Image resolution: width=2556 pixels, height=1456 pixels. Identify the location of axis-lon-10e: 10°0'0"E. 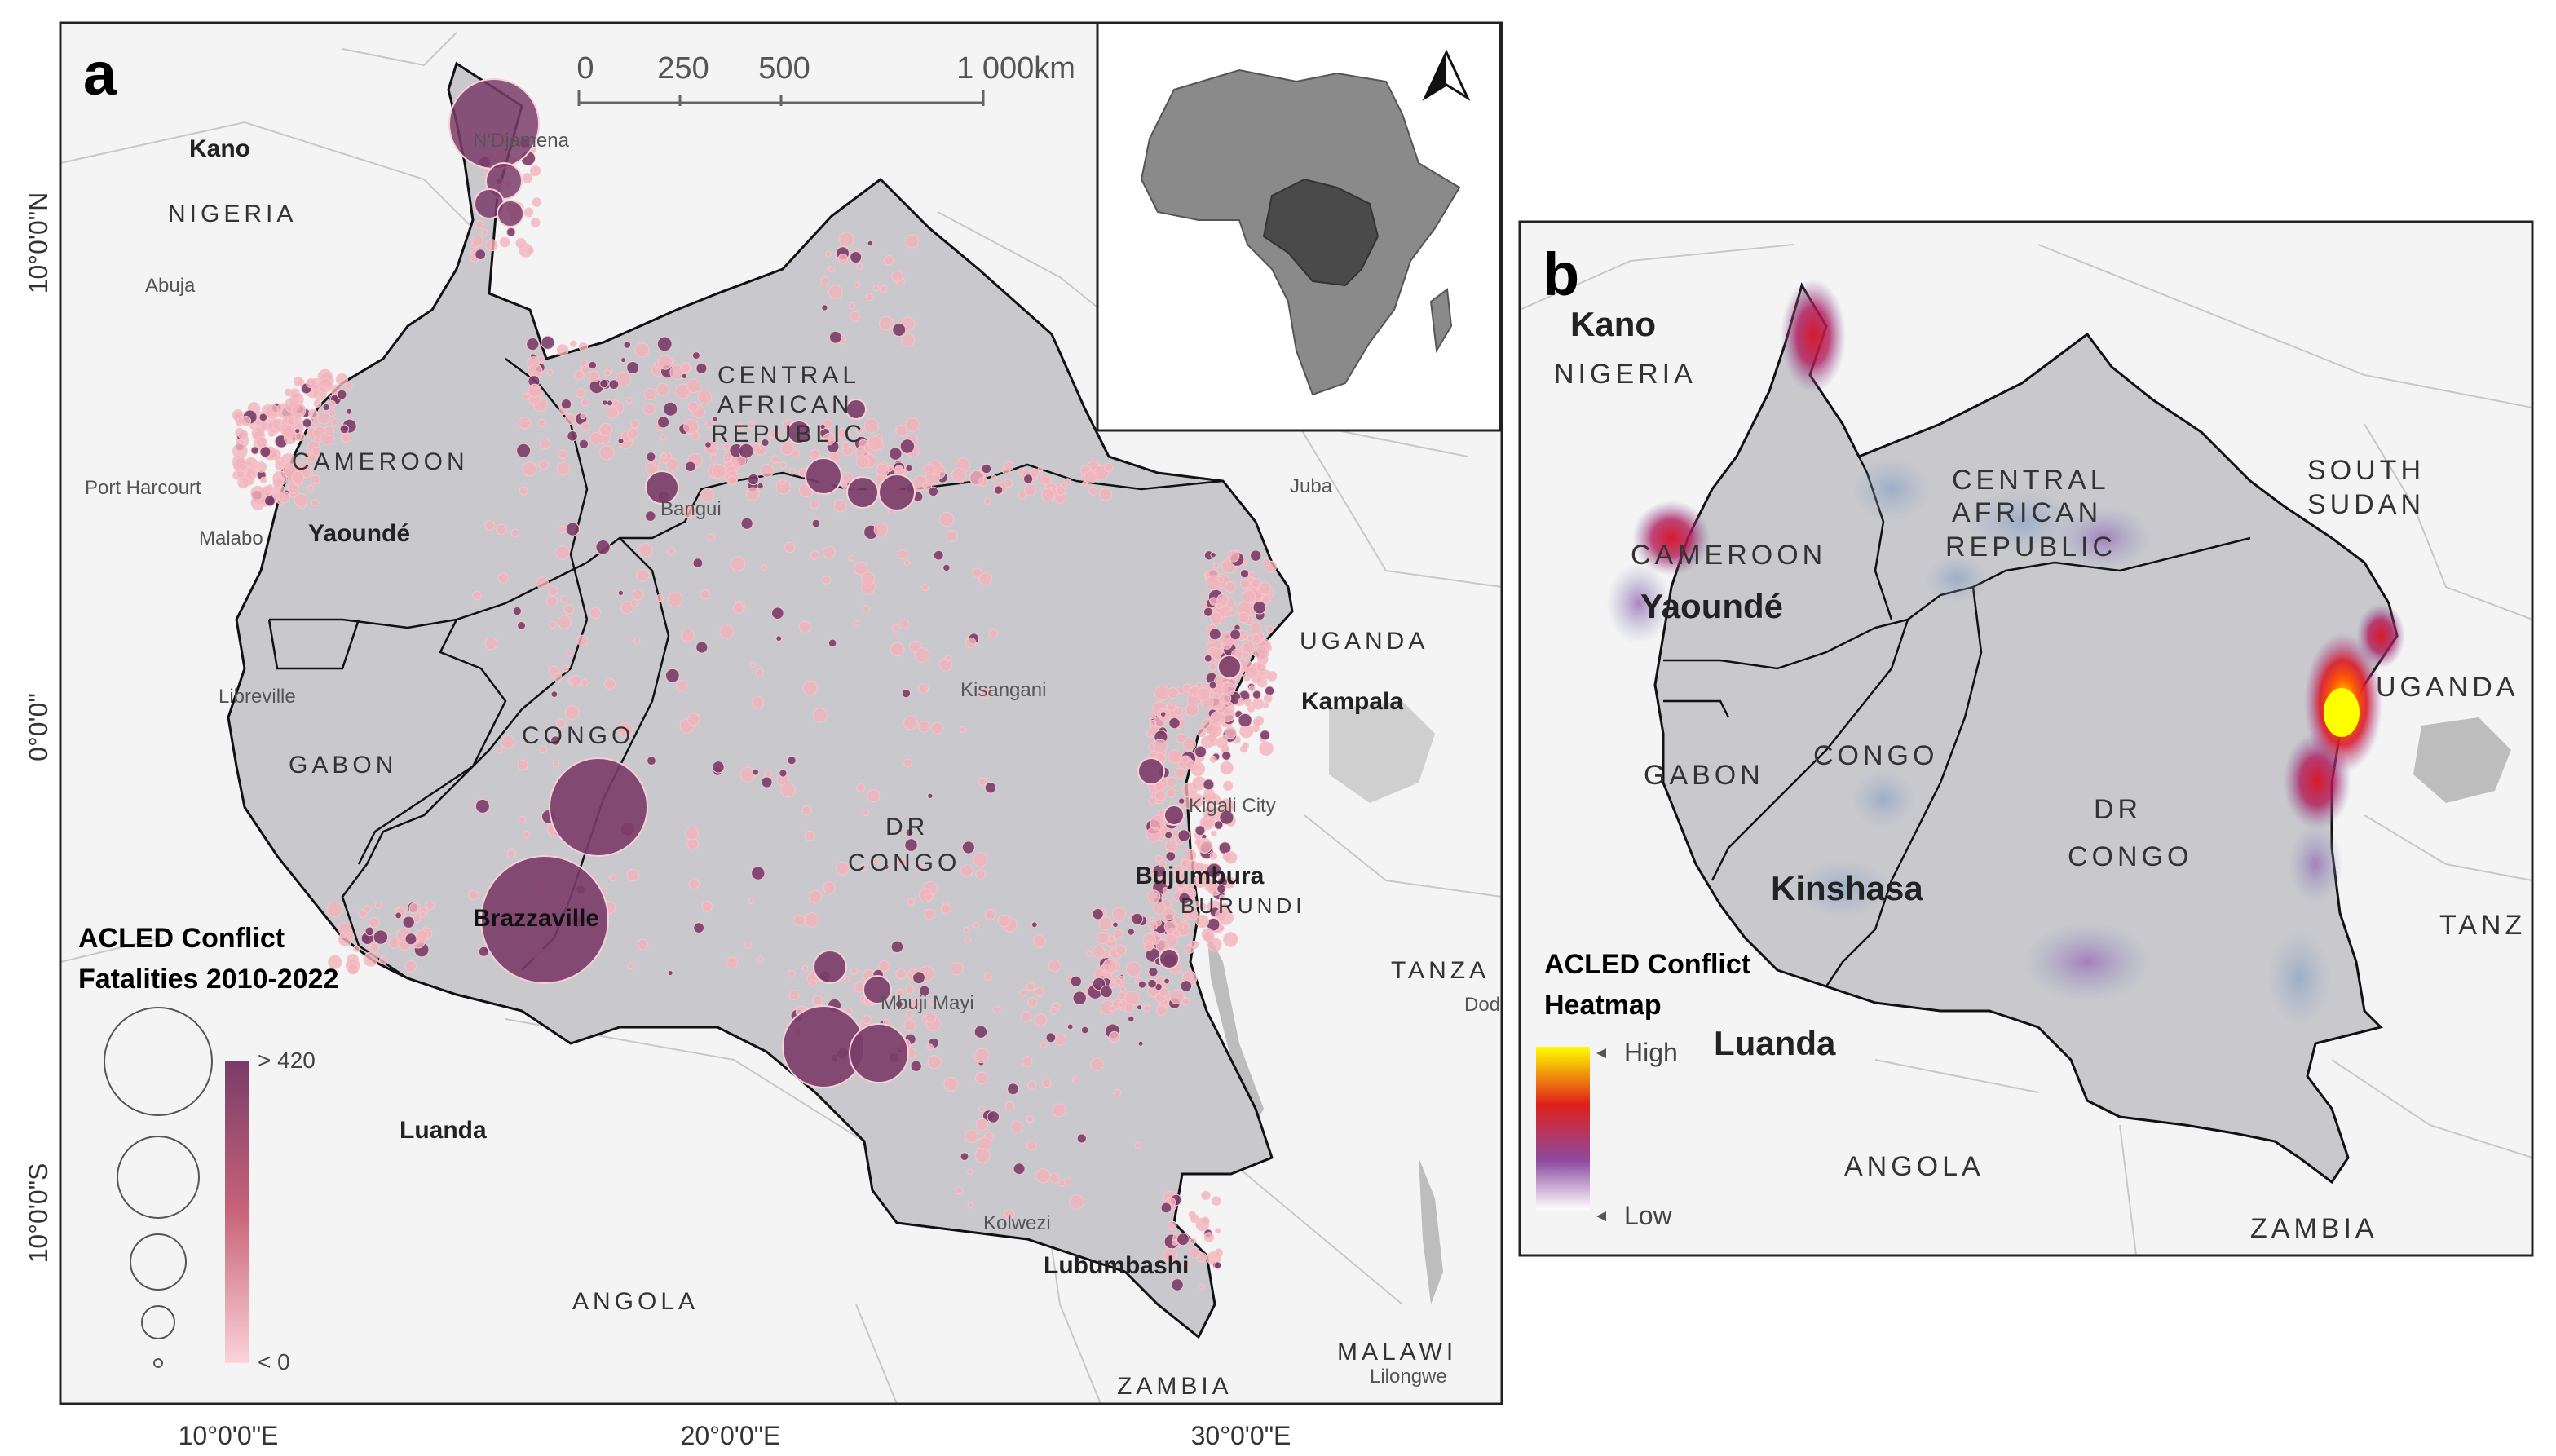
(229, 1435).